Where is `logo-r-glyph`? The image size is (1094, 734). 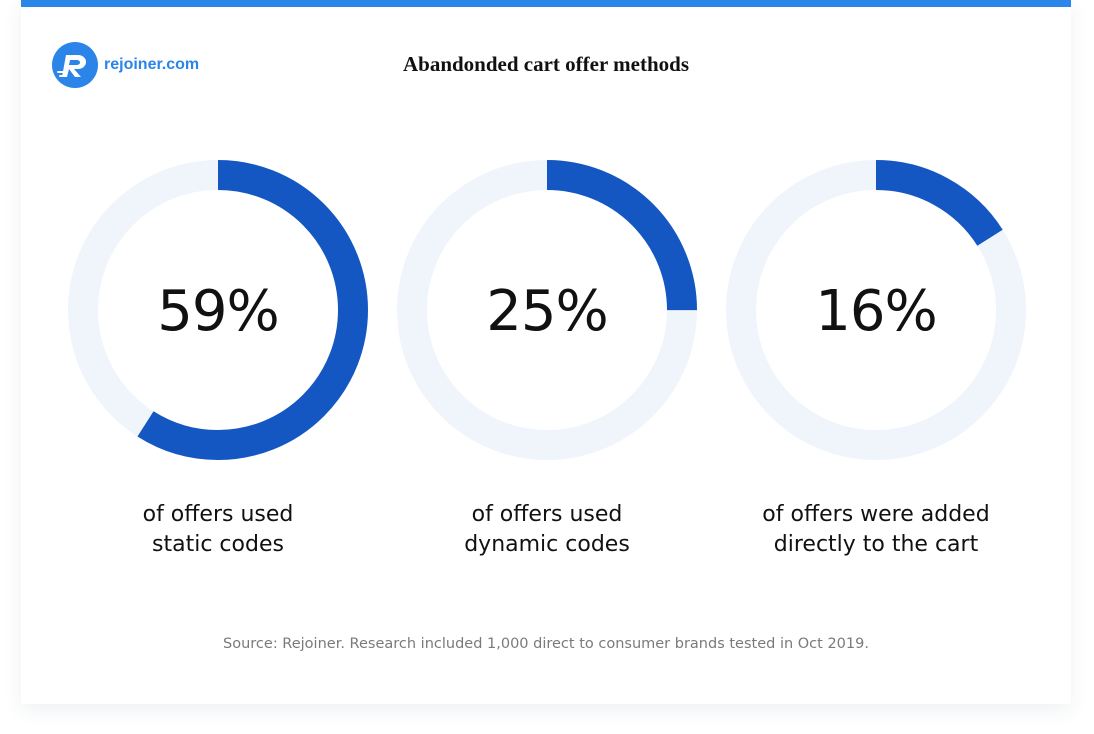
logo-r-glyph is located at coordinates (71, 66).